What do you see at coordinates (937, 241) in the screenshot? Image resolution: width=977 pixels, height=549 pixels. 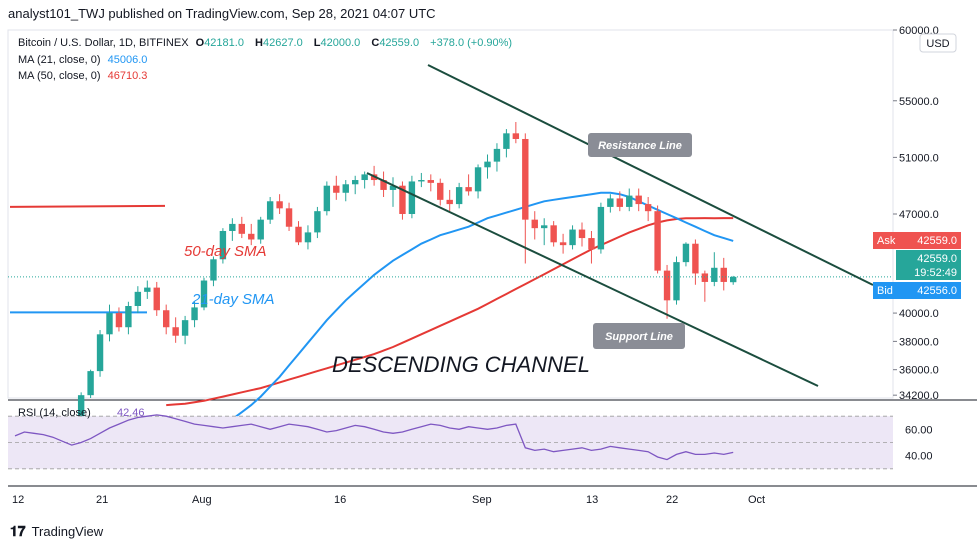 I see `ask-value: 42559.0` at bounding box center [937, 241].